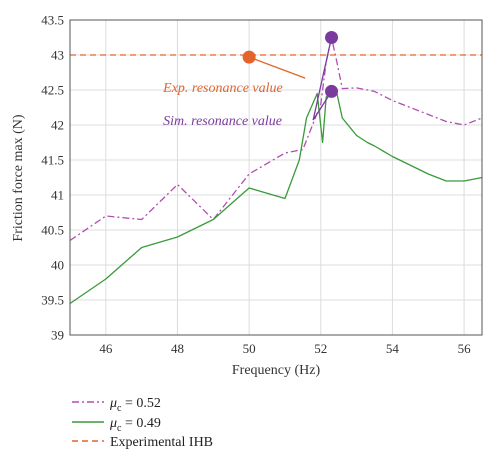  What do you see at coordinates (57, 125) in the screenshot?
I see `y-tick-label-6: 42` at bounding box center [57, 125].